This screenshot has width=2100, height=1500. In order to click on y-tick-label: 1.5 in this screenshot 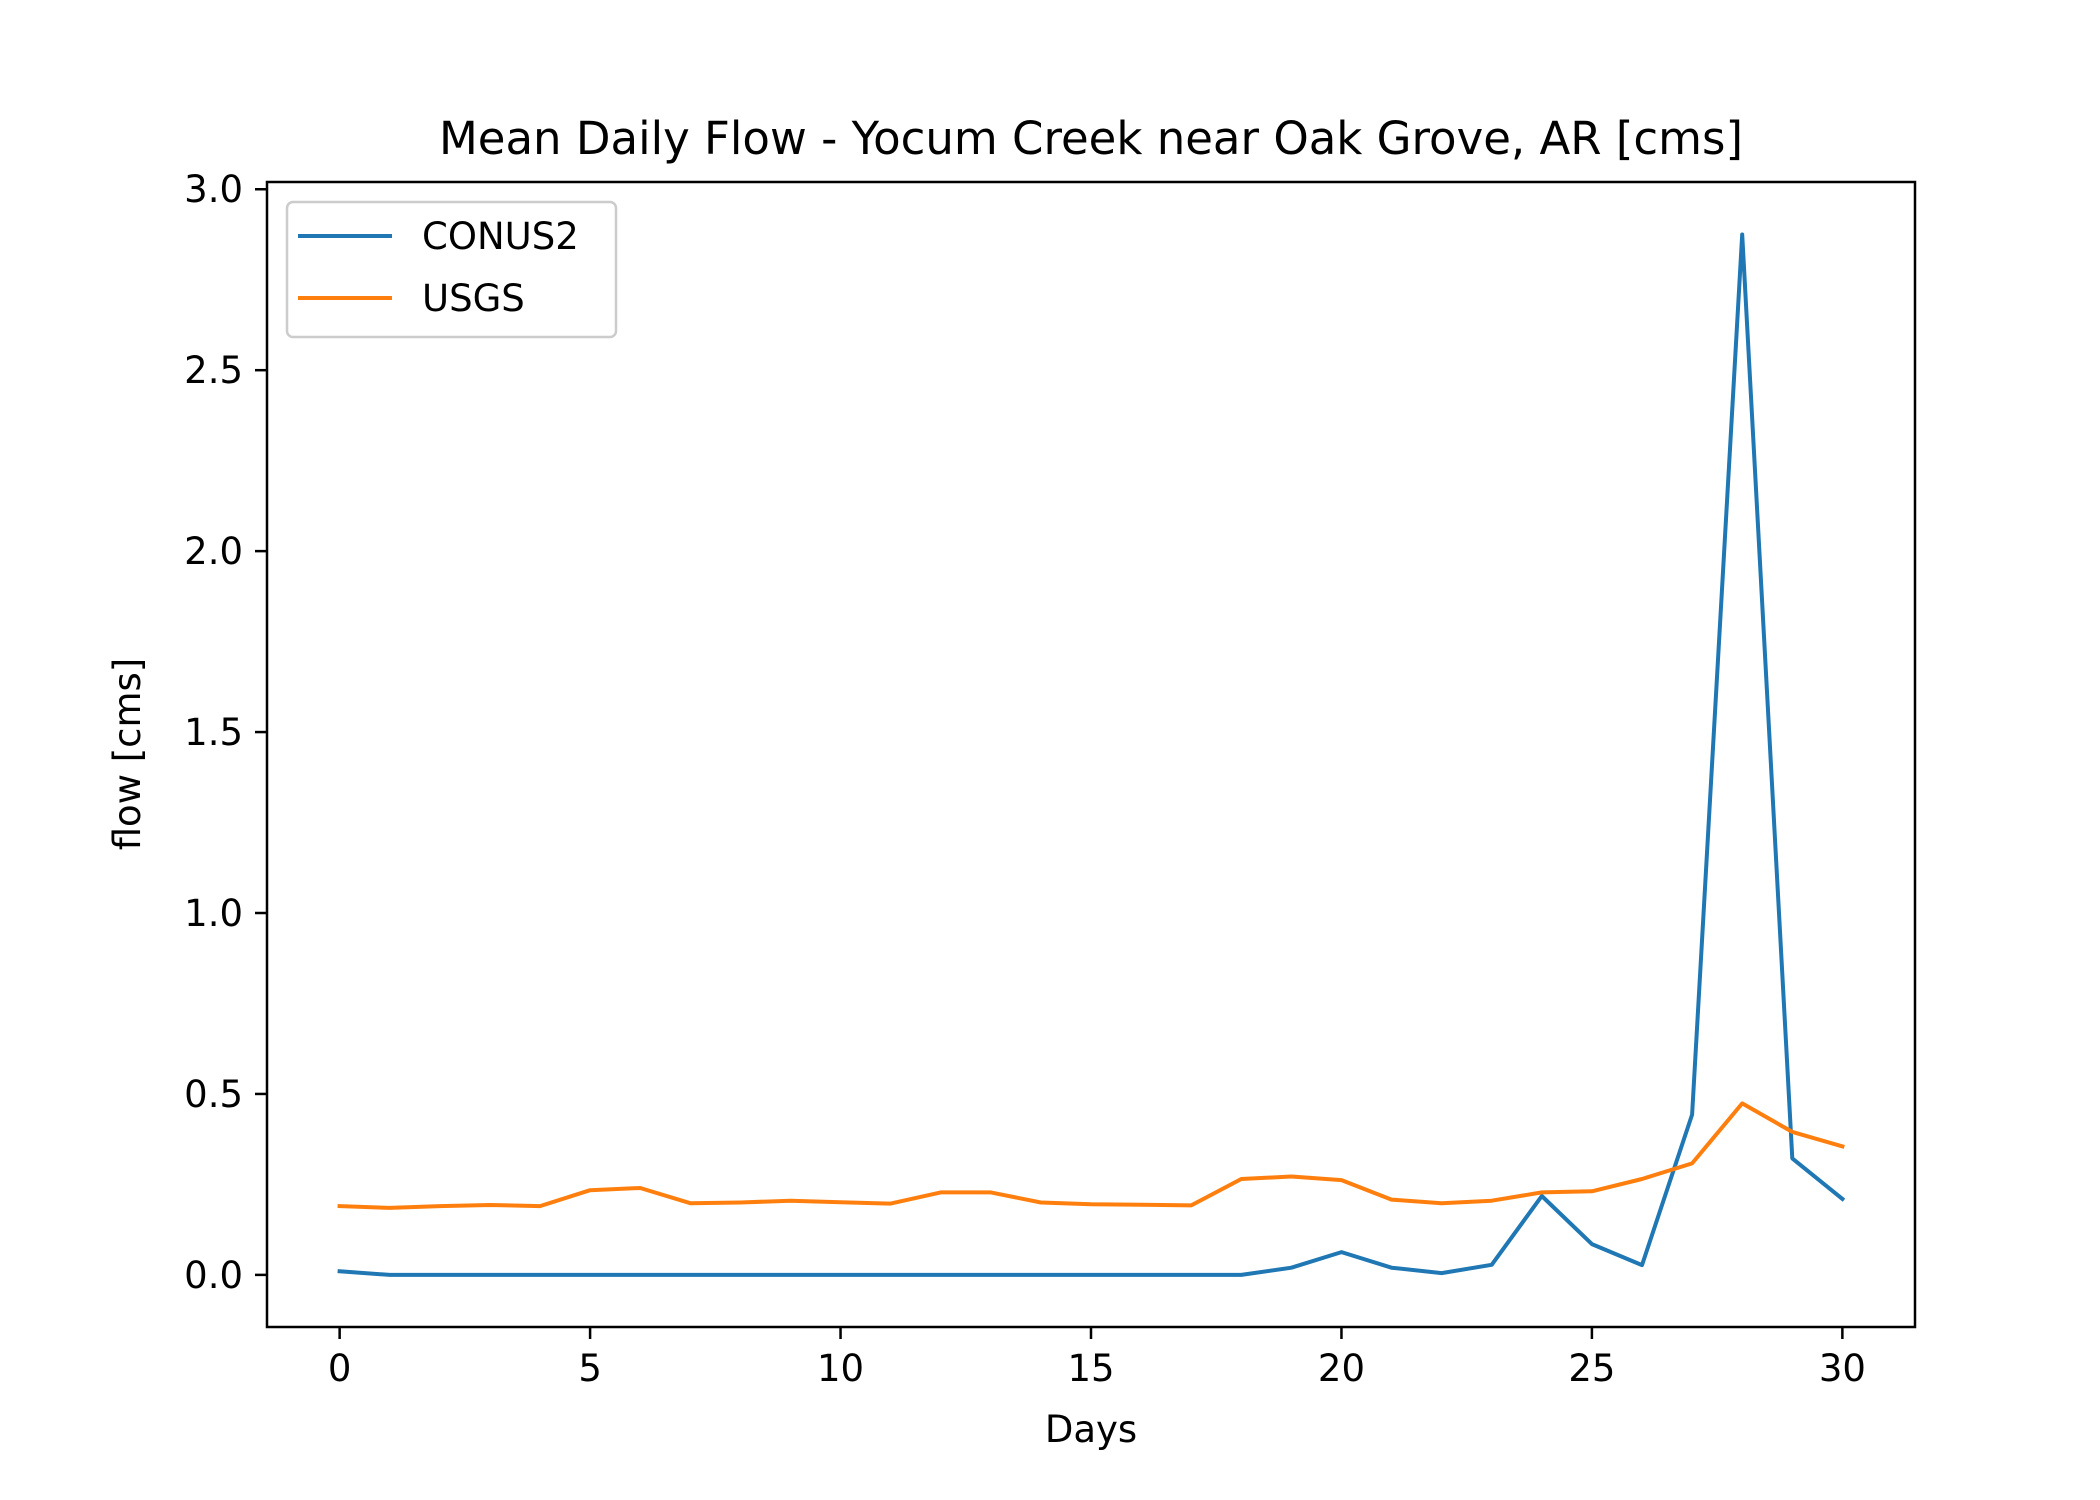, I will do `click(213, 732)`.